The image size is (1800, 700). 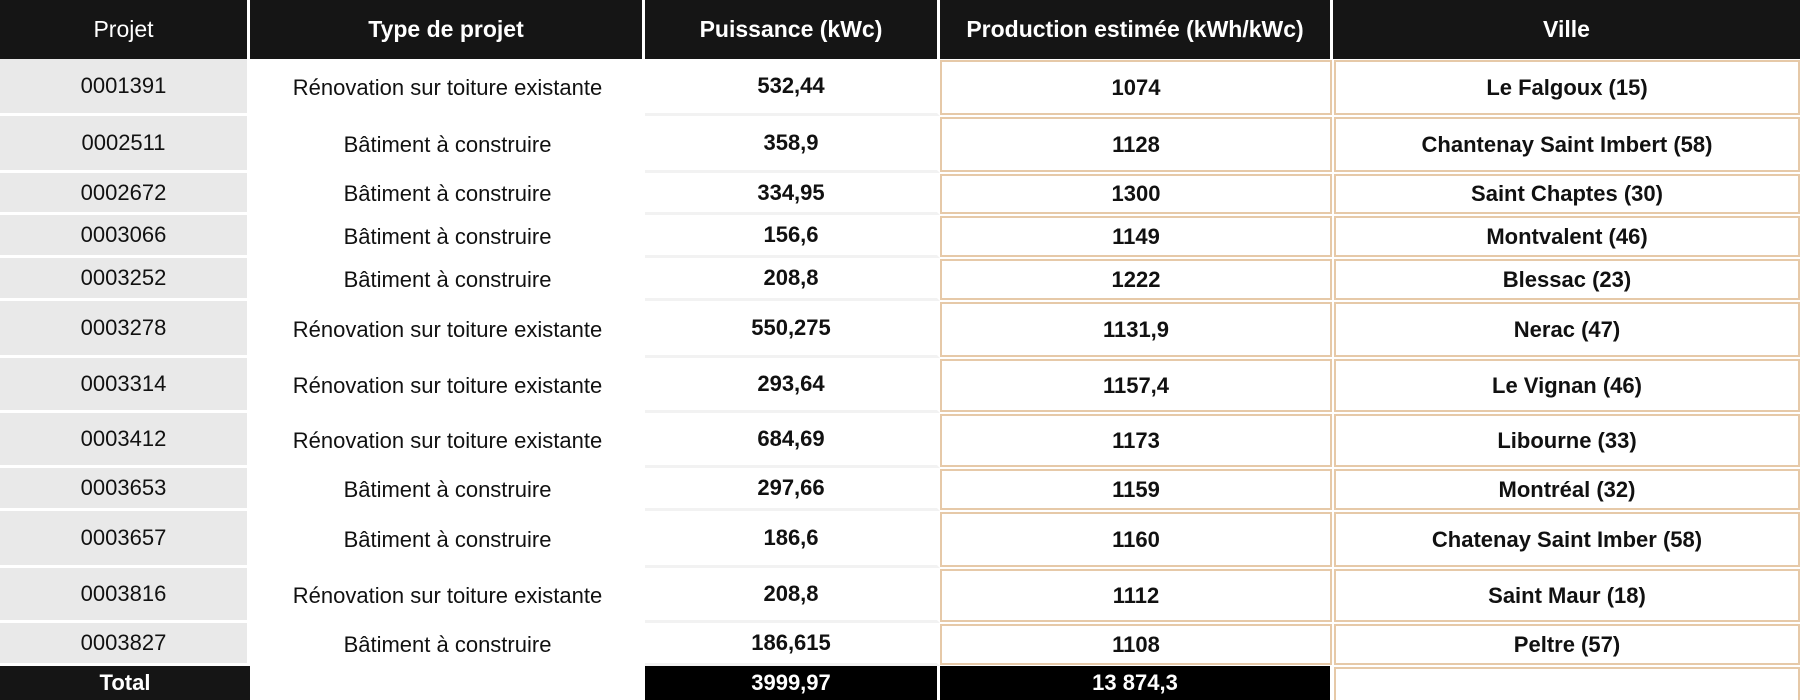 What do you see at coordinates (125, 144) in the screenshot?
I see `cell-projet: 0002511` at bounding box center [125, 144].